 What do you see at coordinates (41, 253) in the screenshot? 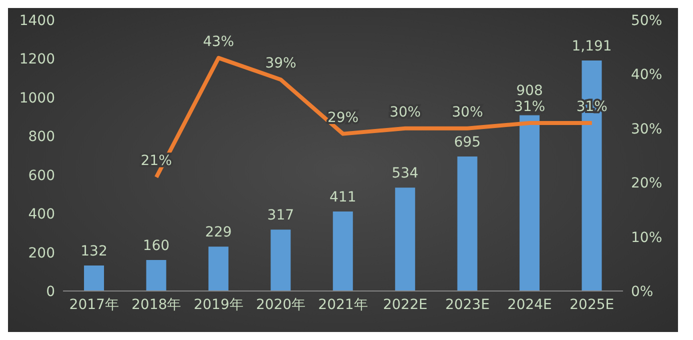
I see `y-tick-label: 200` at bounding box center [41, 253].